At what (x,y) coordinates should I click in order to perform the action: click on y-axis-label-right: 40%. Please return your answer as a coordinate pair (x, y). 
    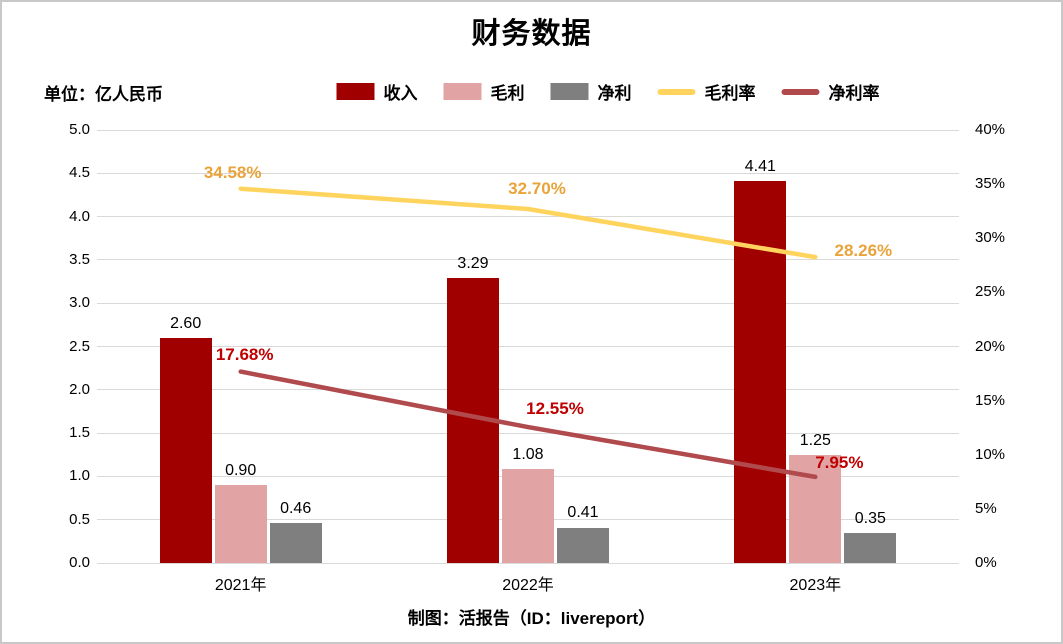
    Looking at the image, I should click on (990, 129).